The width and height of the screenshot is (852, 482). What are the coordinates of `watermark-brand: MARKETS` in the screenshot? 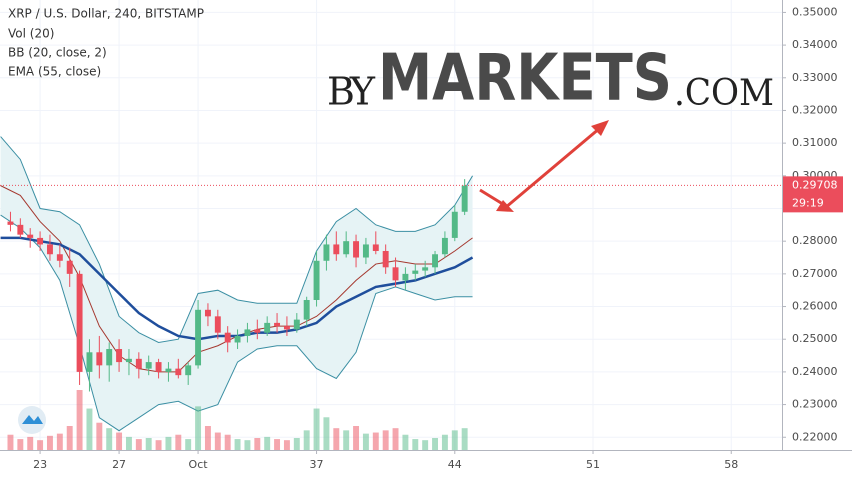 It's located at (525, 79).